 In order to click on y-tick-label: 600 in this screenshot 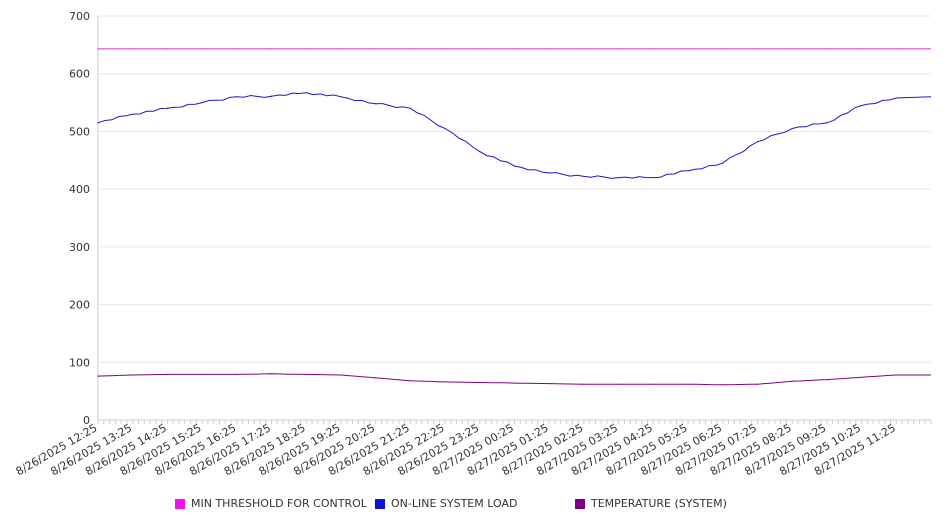, I will do `click(79, 74)`.